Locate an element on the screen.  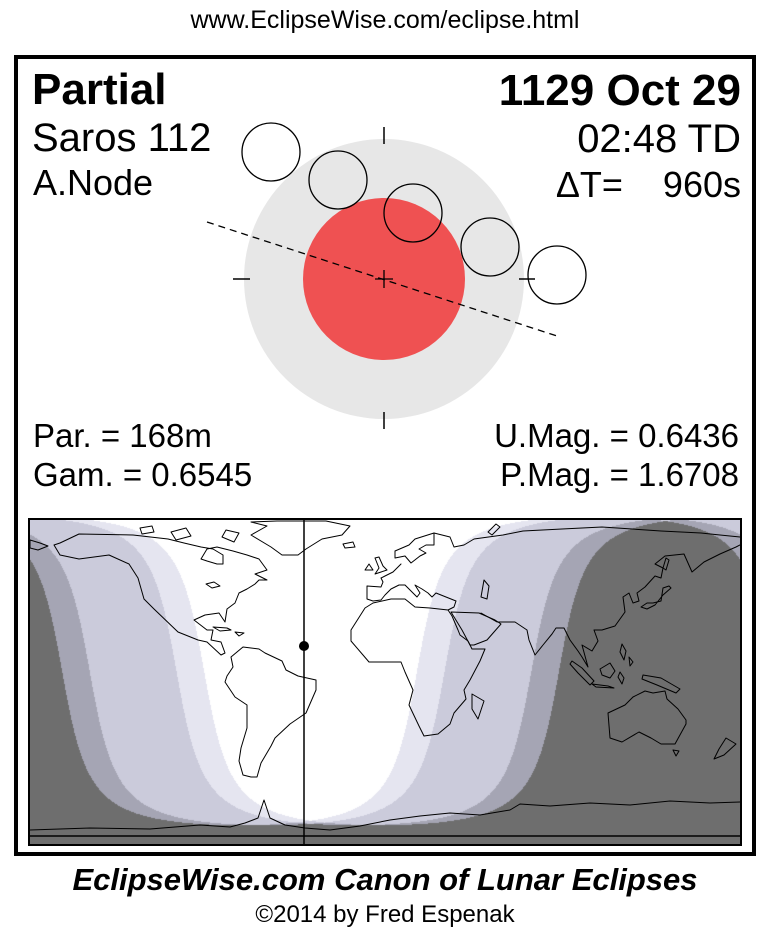
page-url-text: www.EclipseWise.com/eclipse.html is located at coordinates (385, 20).